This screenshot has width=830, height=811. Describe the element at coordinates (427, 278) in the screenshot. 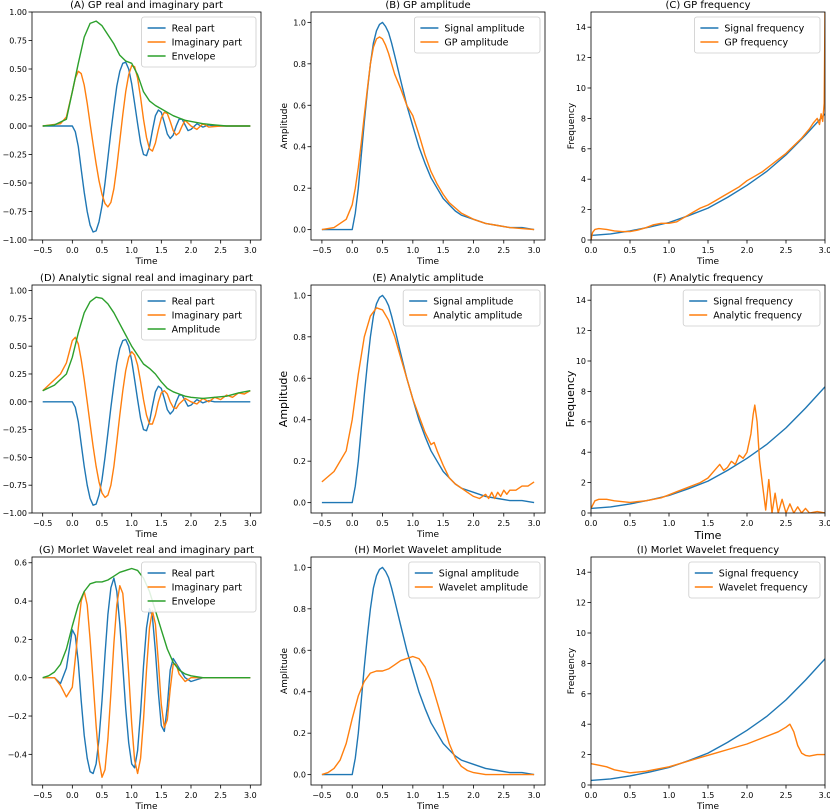

I see `panel-title: (E) Analytic amplitude` at that location.